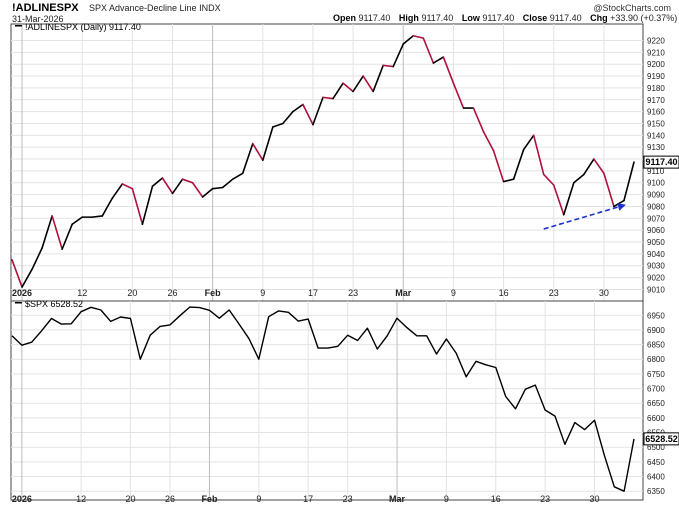  I want to click on adline-y-tick: 9020, so click(656, 278).